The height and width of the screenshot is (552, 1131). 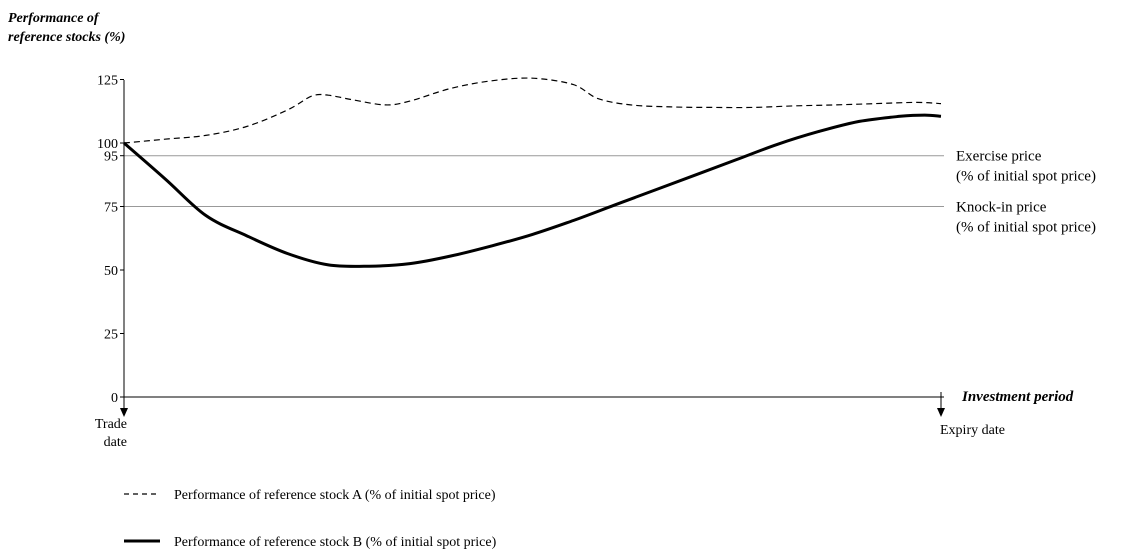 I want to click on reference-label-95-line2: (% of initial spot price), so click(x=1026, y=177).